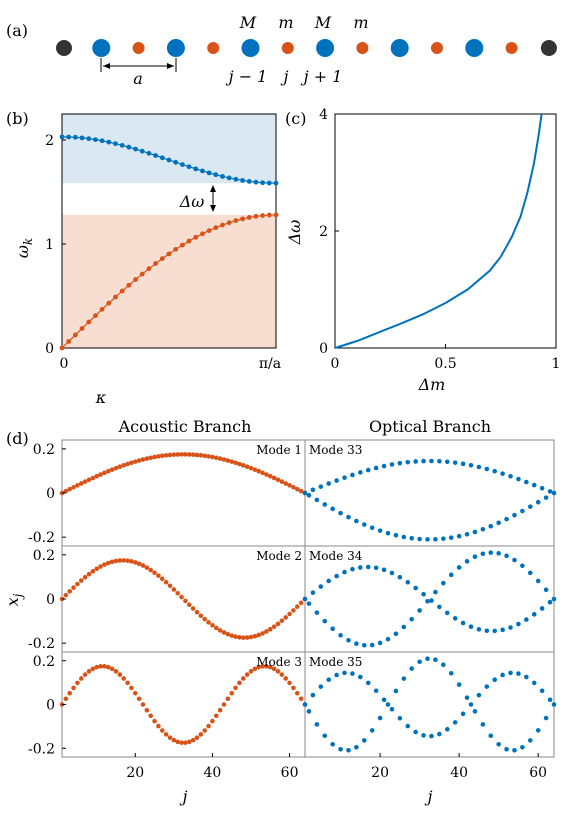 The image size is (581, 814). What do you see at coordinates (323, 232) in the screenshot?
I see `c-ytick-label: 2` at bounding box center [323, 232].